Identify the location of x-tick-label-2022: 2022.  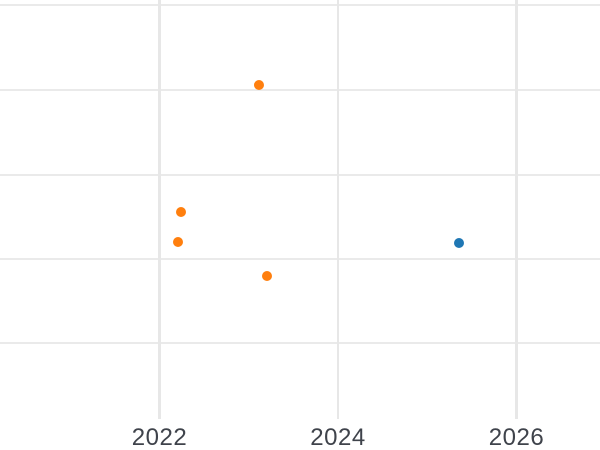
(159, 437).